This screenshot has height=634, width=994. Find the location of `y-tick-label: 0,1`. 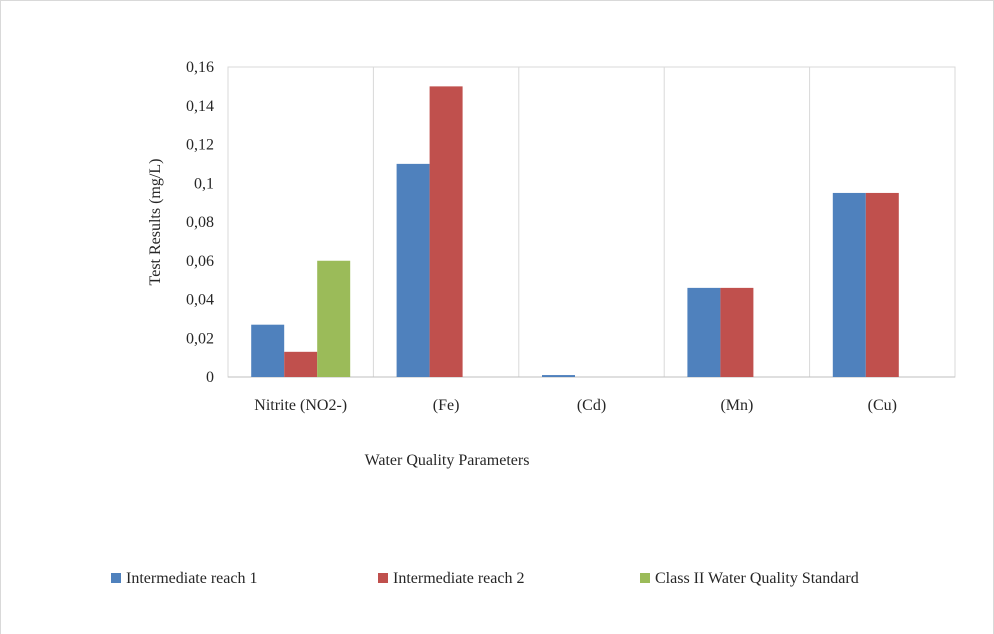

y-tick-label: 0,1 is located at coordinates (204, 183).